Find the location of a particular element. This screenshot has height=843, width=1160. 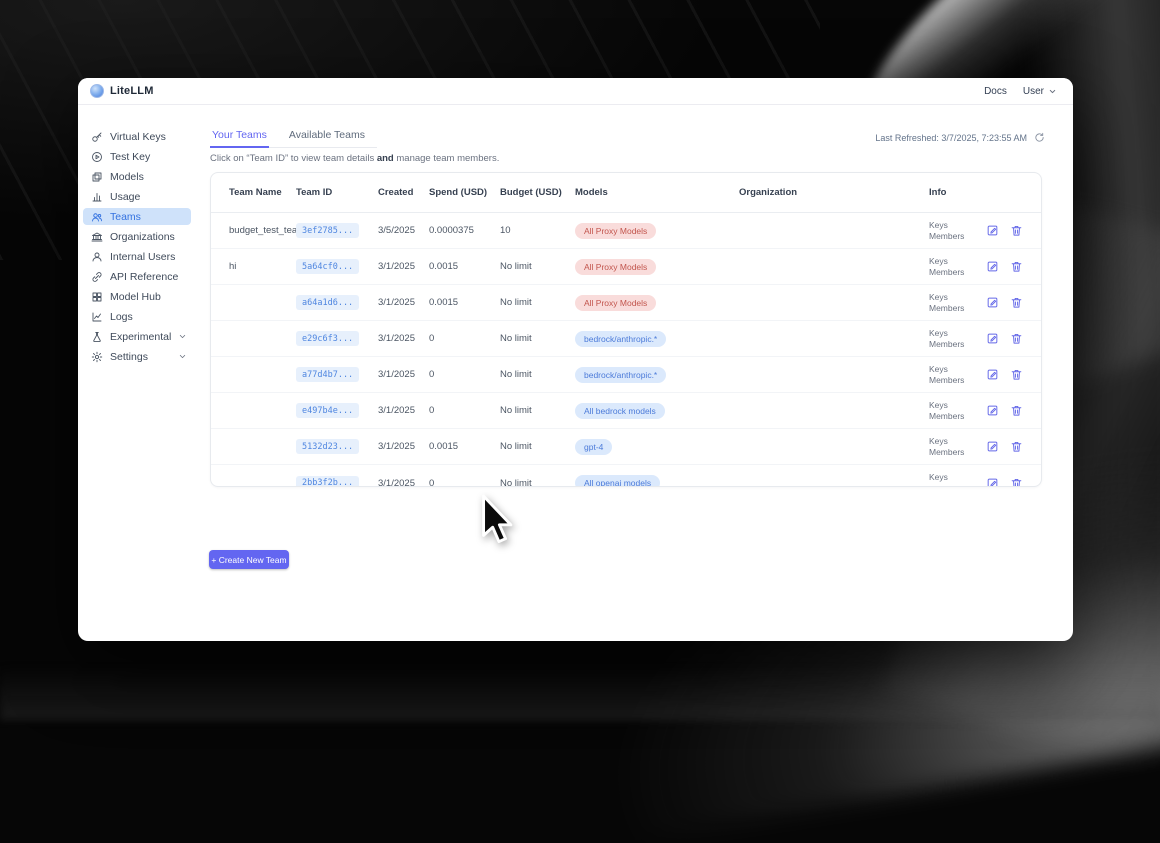

bar-chart-icon is located at coordinates (97, 197).